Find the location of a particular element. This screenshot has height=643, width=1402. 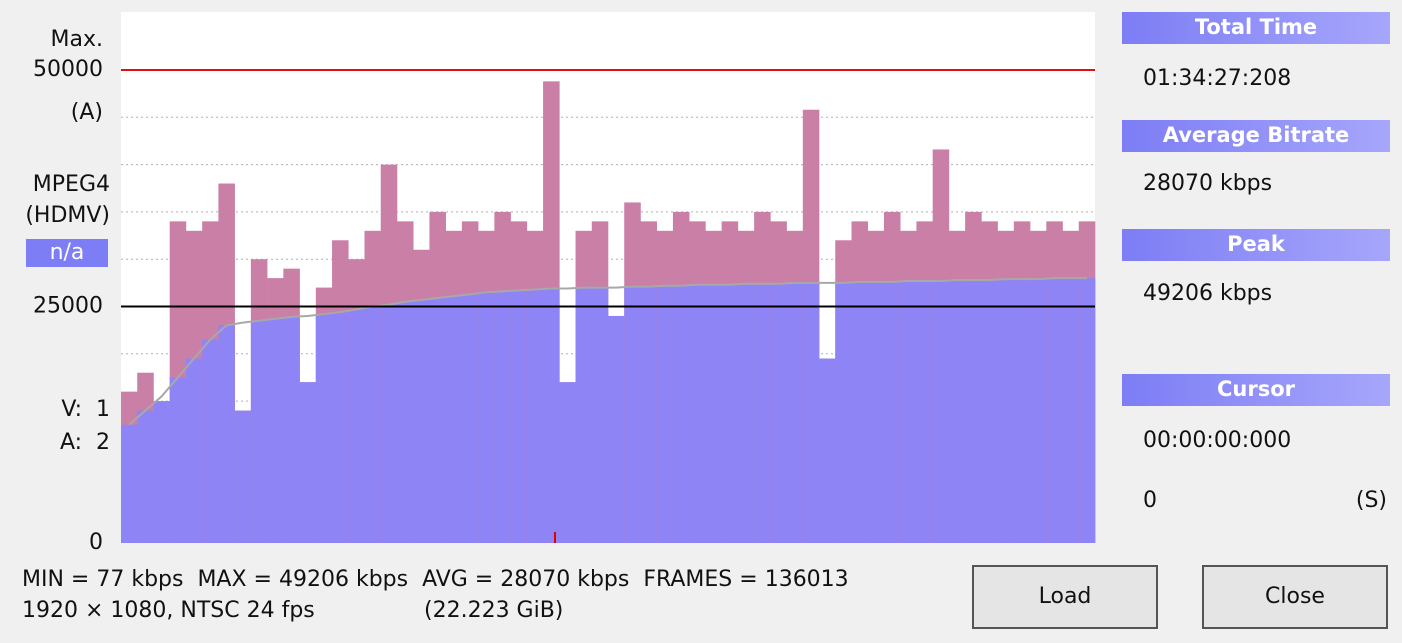

panel-value: 00:00:00:000 is located at coordinates (1217, 440).